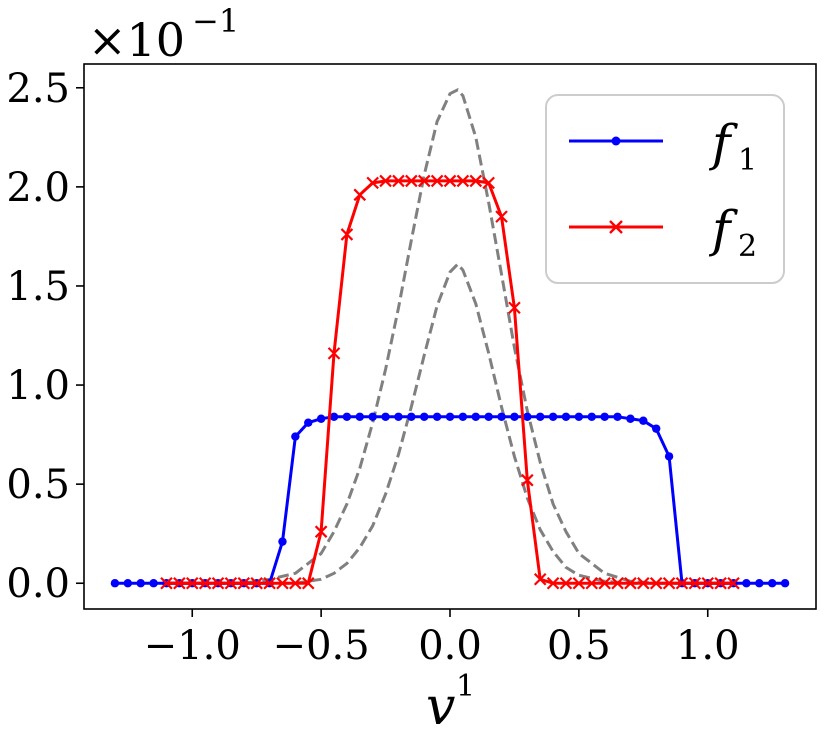  Describe the element at coordinates (38, 188) in the screenshot. I see `y-tick-label: 2.0` at that location.